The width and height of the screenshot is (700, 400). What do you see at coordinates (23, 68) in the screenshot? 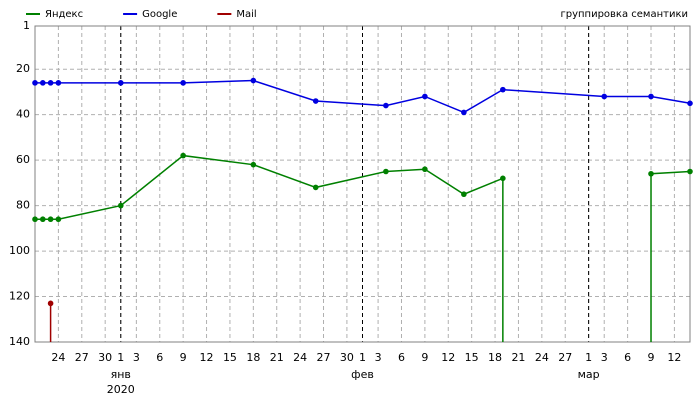
I see `y-tick-label: 20` at bounding box center [23, 68].